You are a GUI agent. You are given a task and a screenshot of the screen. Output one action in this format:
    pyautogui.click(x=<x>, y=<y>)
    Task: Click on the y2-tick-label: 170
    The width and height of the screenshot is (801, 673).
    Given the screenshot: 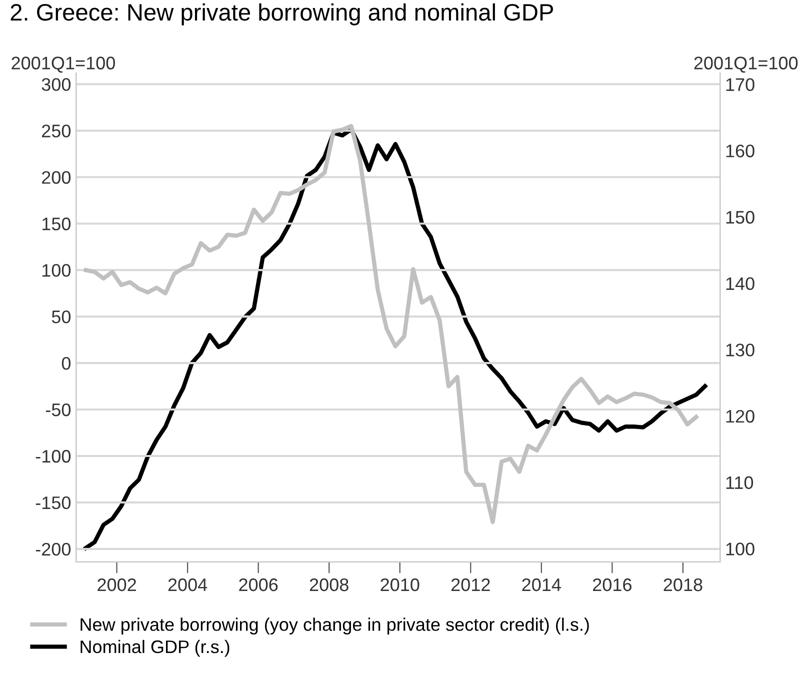 What is the action you would take?
    pyautogui.click(x=740, y=85)
    